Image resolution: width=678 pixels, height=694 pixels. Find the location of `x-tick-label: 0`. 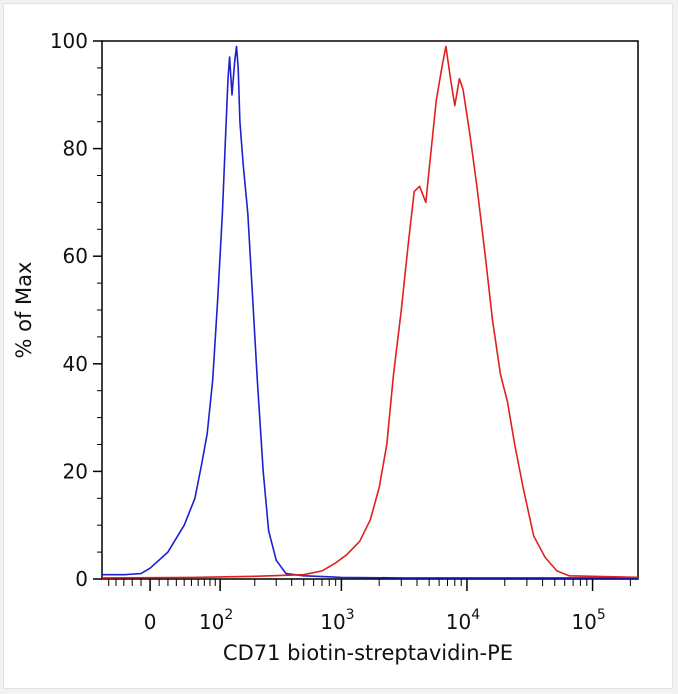

x-tick-label: 0 is located at coordinates (150, 622).